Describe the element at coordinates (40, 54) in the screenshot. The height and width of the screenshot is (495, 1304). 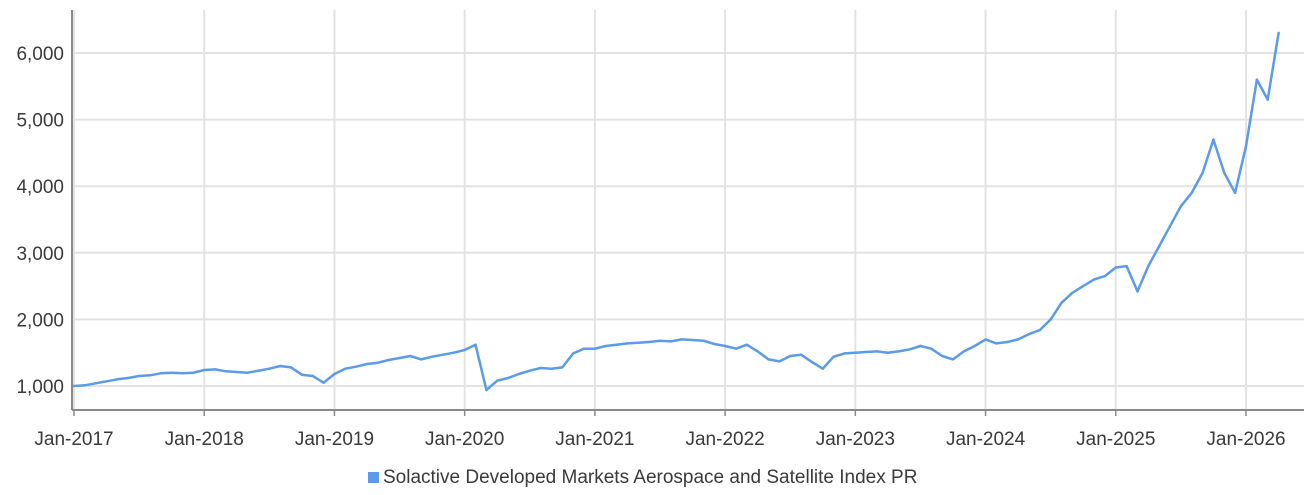
I see `y-tick-label: 6,000` at that location.